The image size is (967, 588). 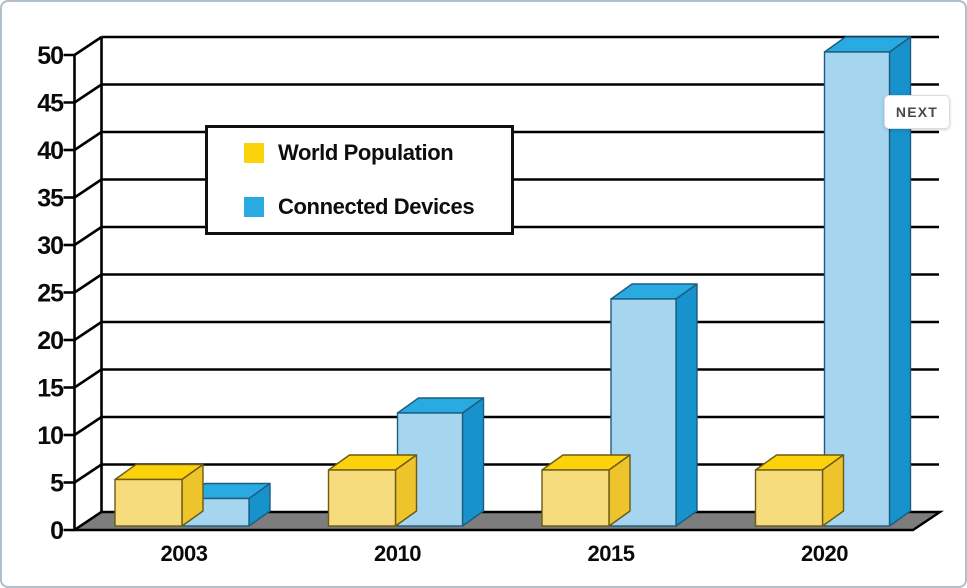 I want to click on bar-world-population-2020-front-face, so click(x=789, y=498).